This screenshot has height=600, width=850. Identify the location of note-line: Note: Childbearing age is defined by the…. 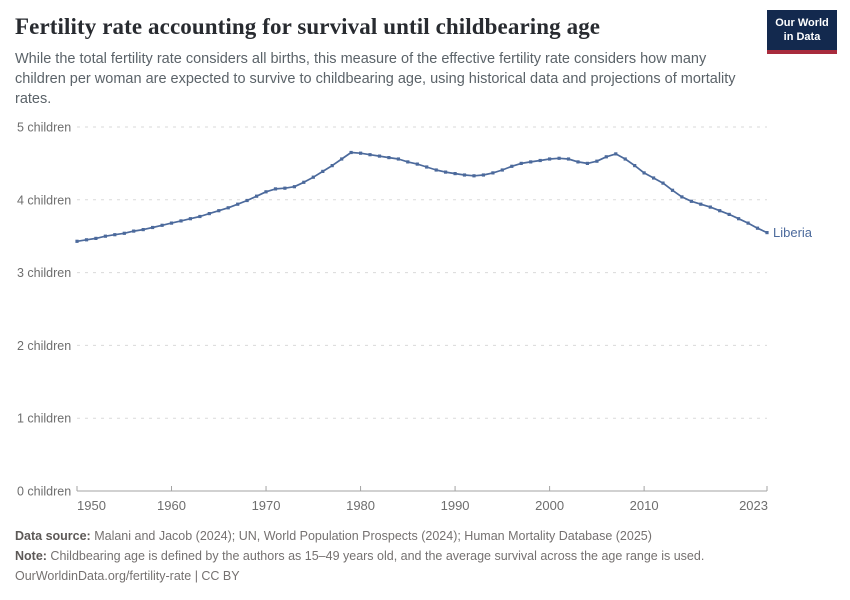
(425, 556).